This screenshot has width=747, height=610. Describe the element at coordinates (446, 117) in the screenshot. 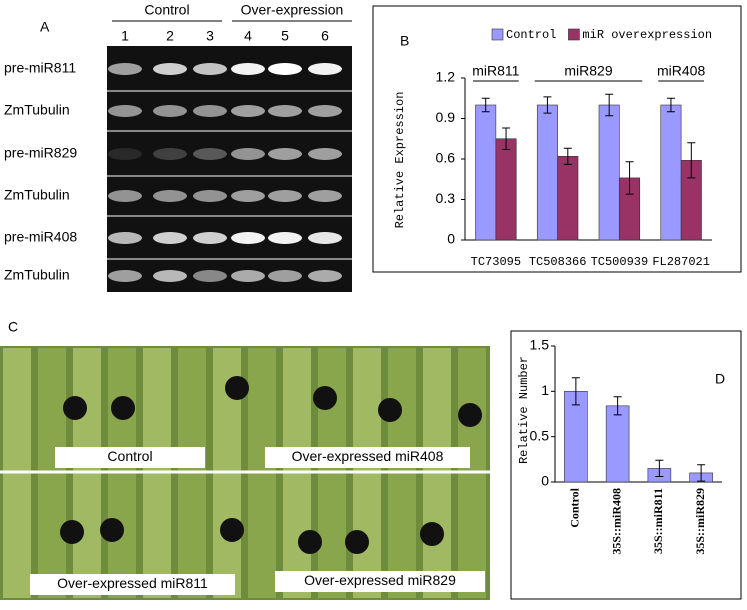

I see `y-tick-label: 0.9` at that location.